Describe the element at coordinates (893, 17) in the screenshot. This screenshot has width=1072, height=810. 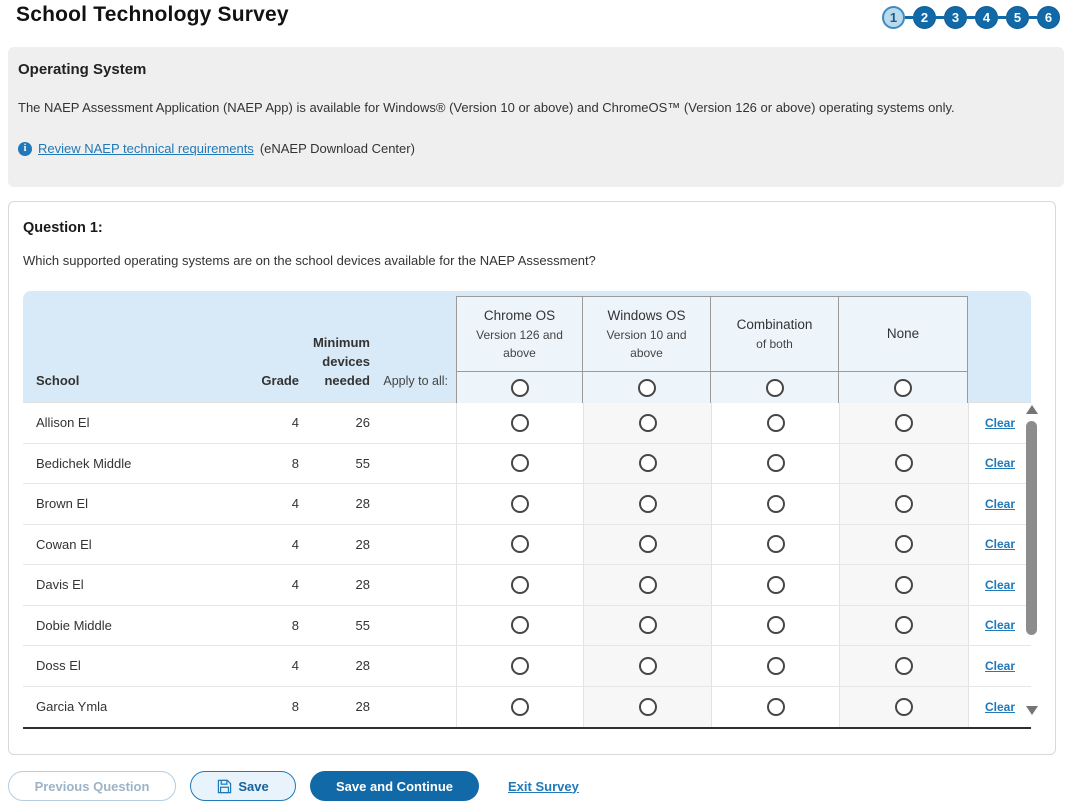
I see `step-circle-1: 1` at that location.